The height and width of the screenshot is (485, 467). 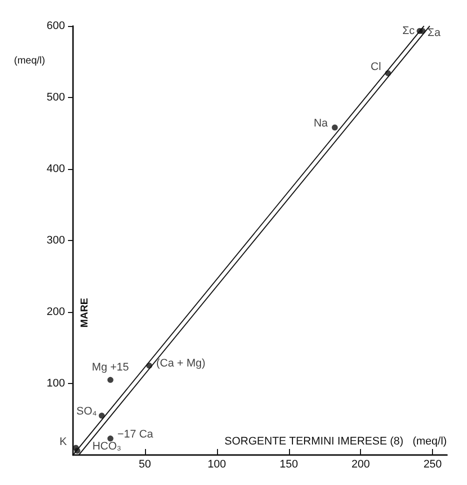 What do you see at coordinates (110, 367) in the screenshot?
I see `annotation: Mg +15` at bounding box center [110, 367].